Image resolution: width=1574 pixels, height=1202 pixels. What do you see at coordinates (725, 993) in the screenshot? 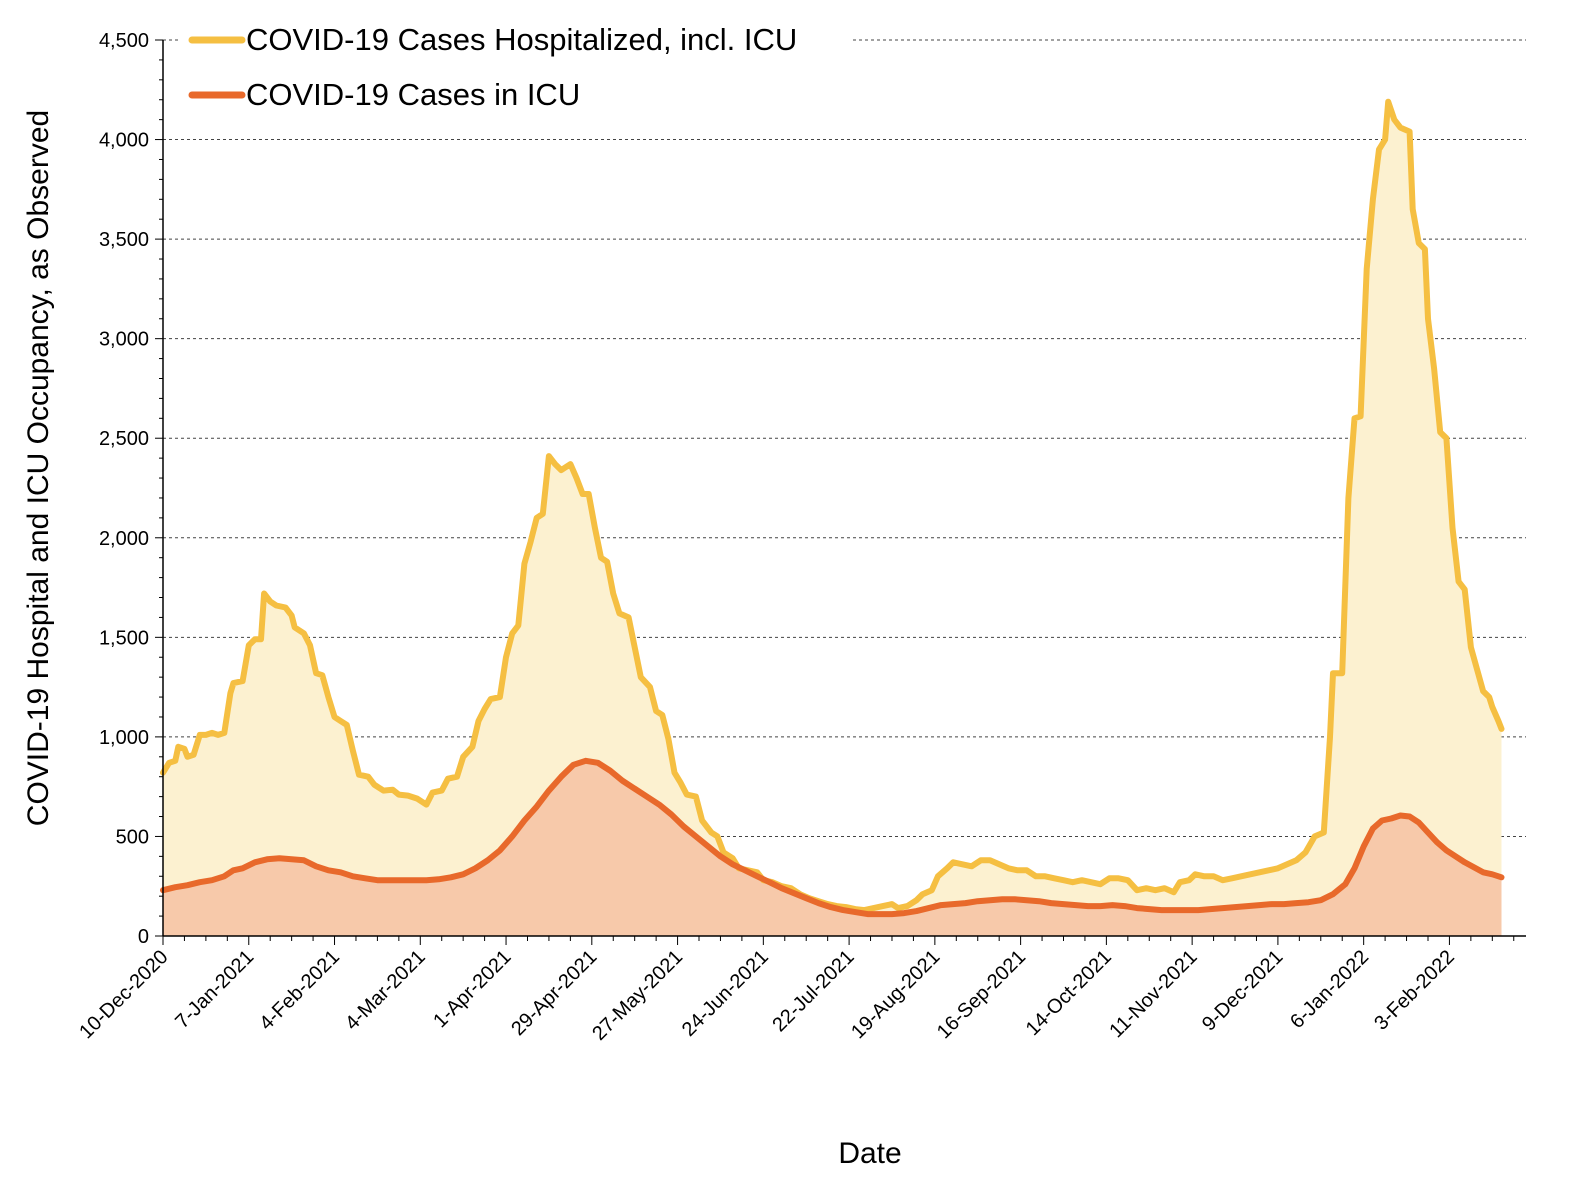
I see `x-tick-label: 24-Jun-2021` at bounding box center [725, 993].